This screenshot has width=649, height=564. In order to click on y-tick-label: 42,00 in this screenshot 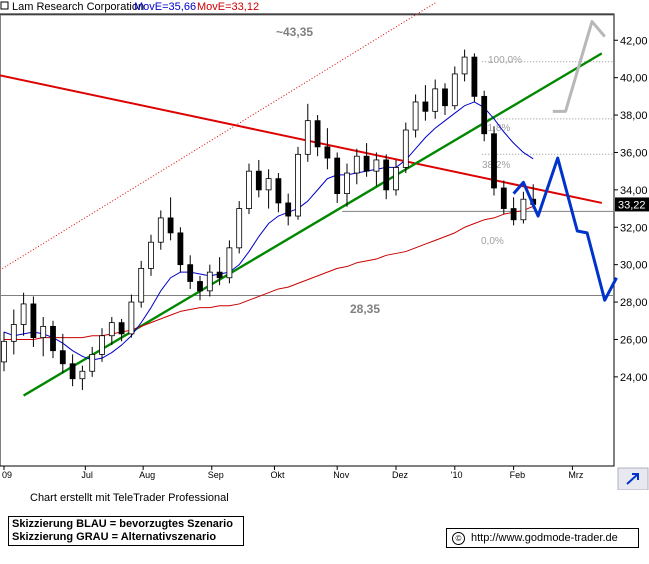, I will do `click(634, 41)`.